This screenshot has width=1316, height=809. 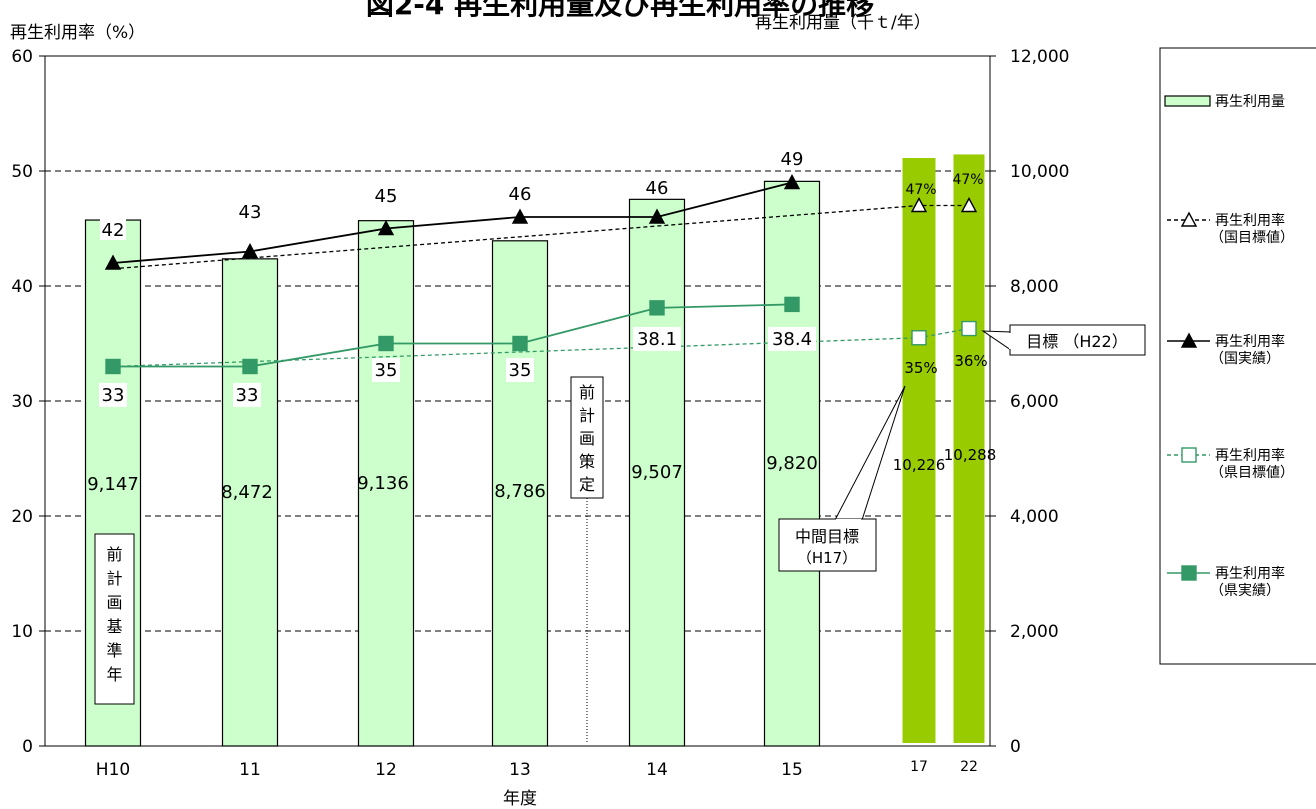 What do you see at coordinates (969, 767) in the screenshot?
I see `x-tick-label: 22` at bounding box center [969, 767].